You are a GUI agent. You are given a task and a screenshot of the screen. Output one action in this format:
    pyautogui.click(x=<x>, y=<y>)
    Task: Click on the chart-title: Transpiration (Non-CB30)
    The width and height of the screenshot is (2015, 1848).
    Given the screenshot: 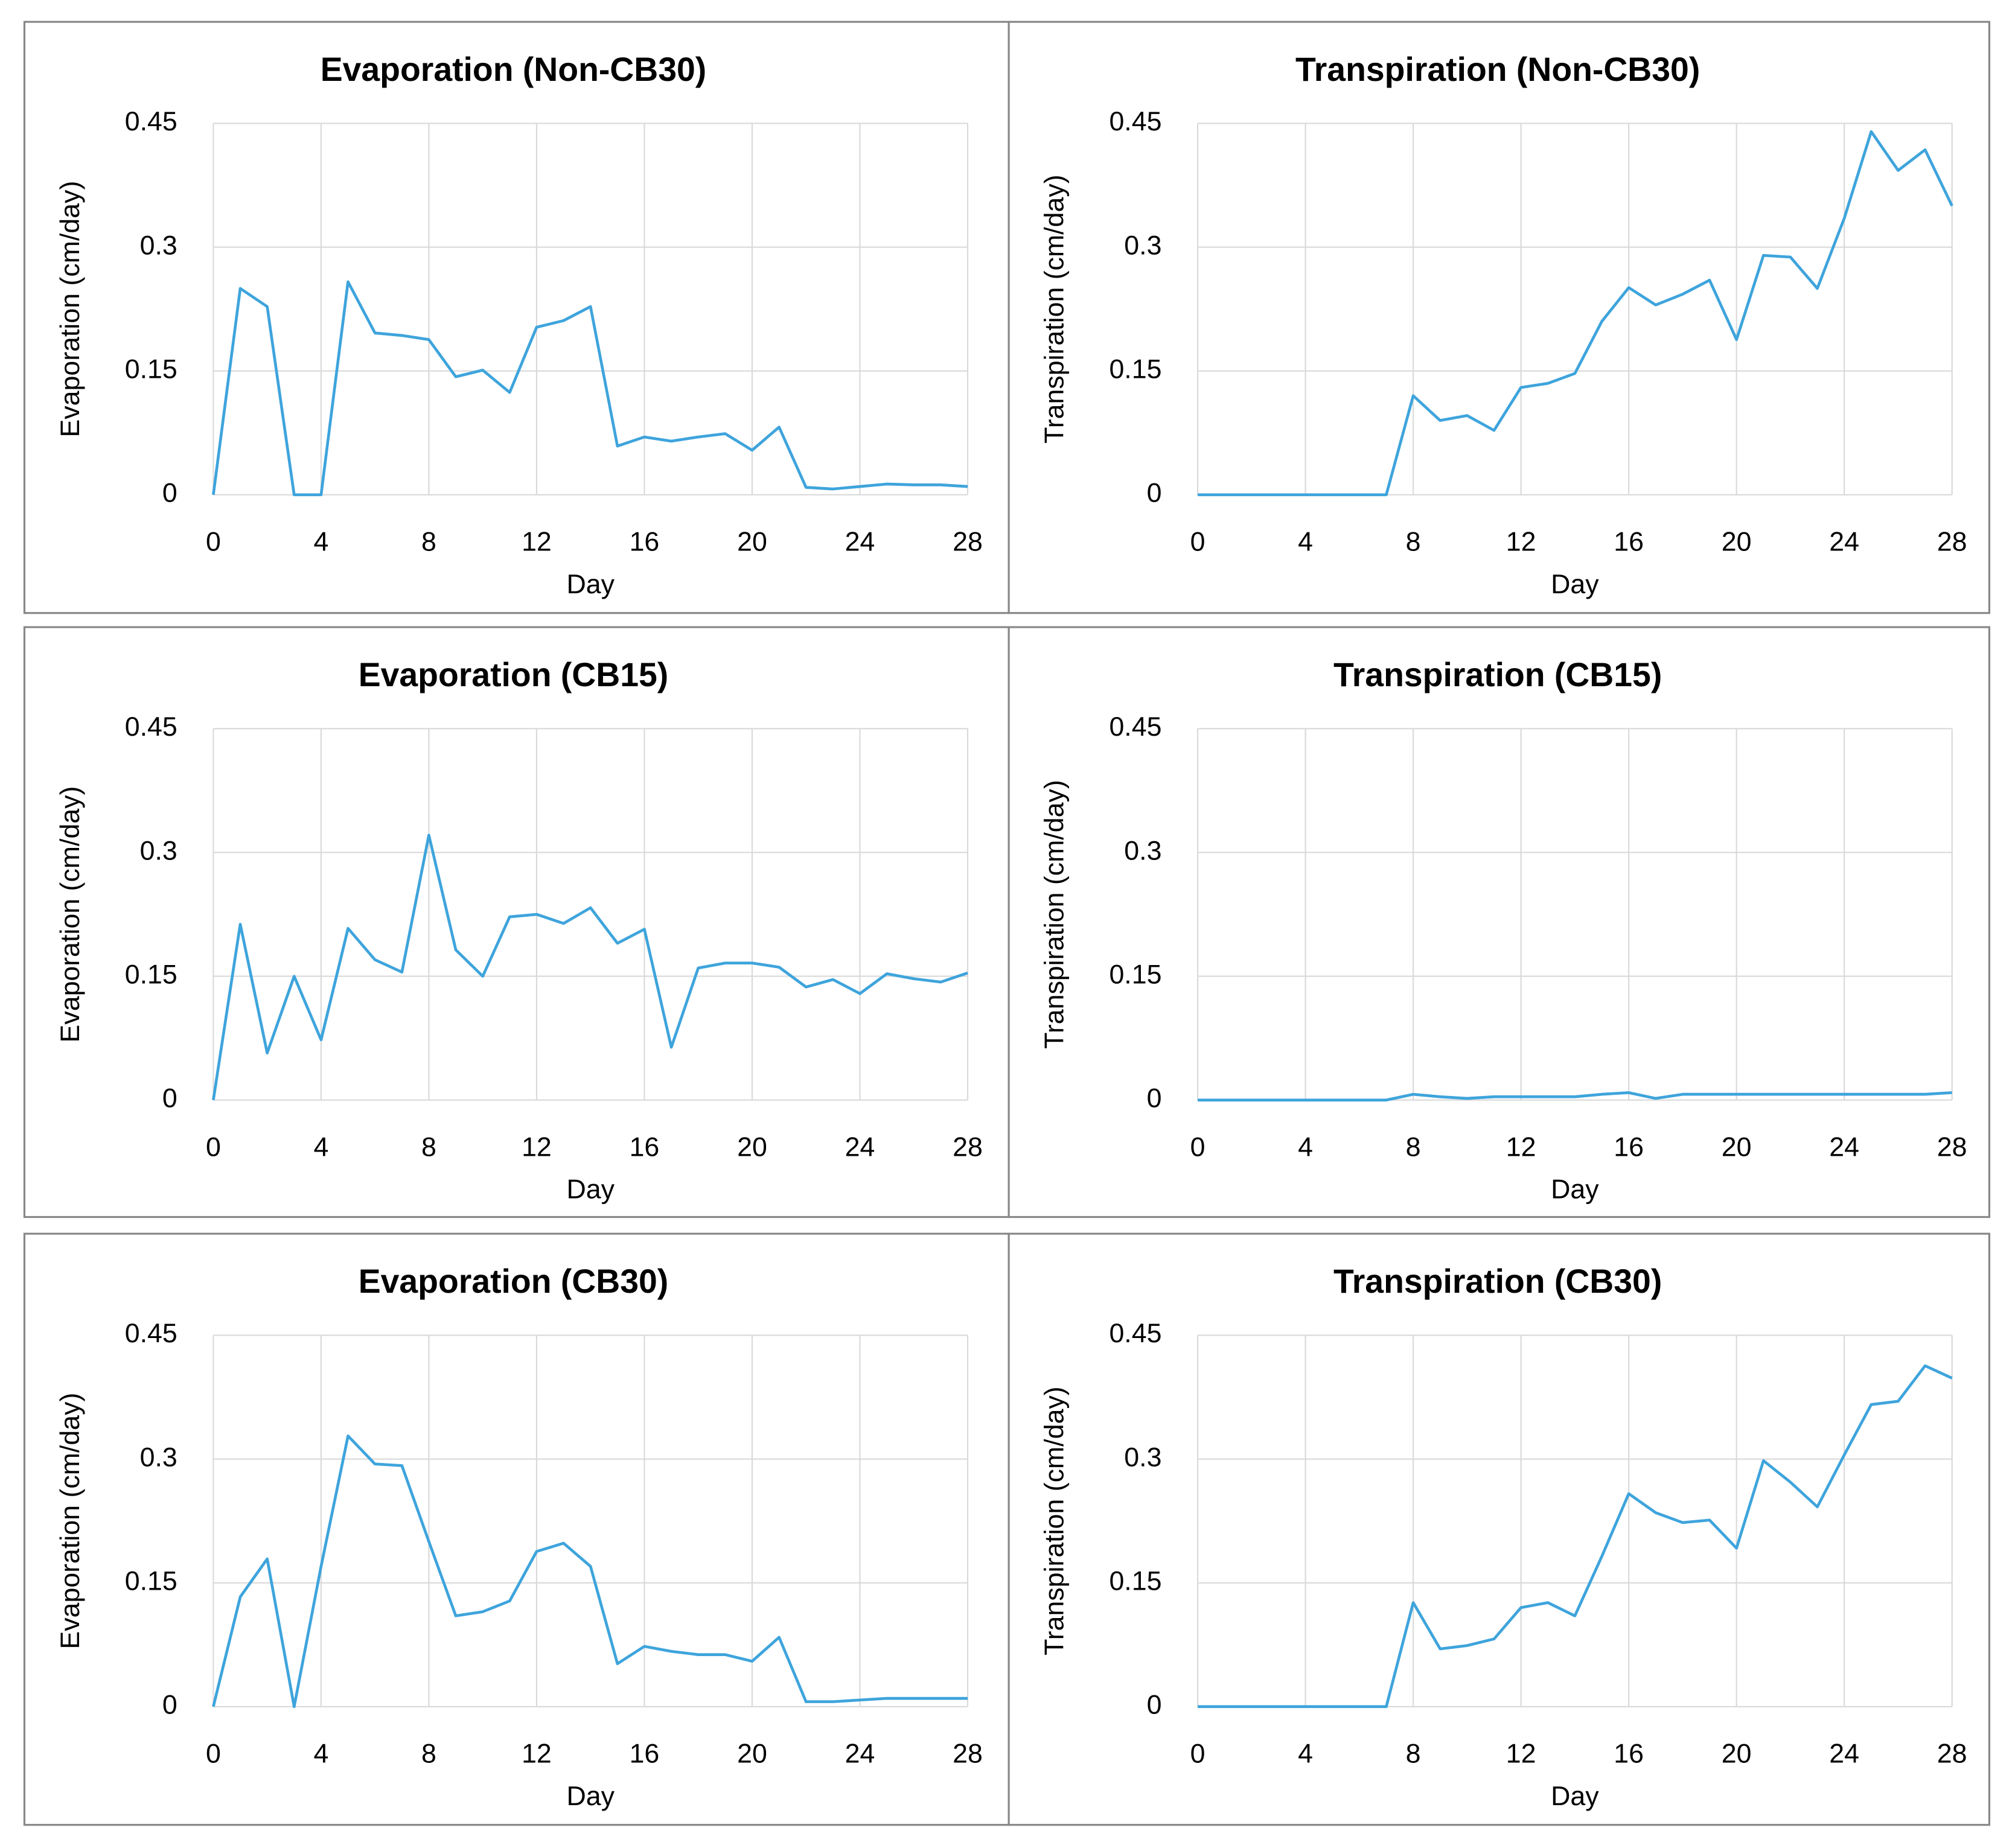 What is the action you would take?
    pyautogui.click(x=1497, y=69)
    